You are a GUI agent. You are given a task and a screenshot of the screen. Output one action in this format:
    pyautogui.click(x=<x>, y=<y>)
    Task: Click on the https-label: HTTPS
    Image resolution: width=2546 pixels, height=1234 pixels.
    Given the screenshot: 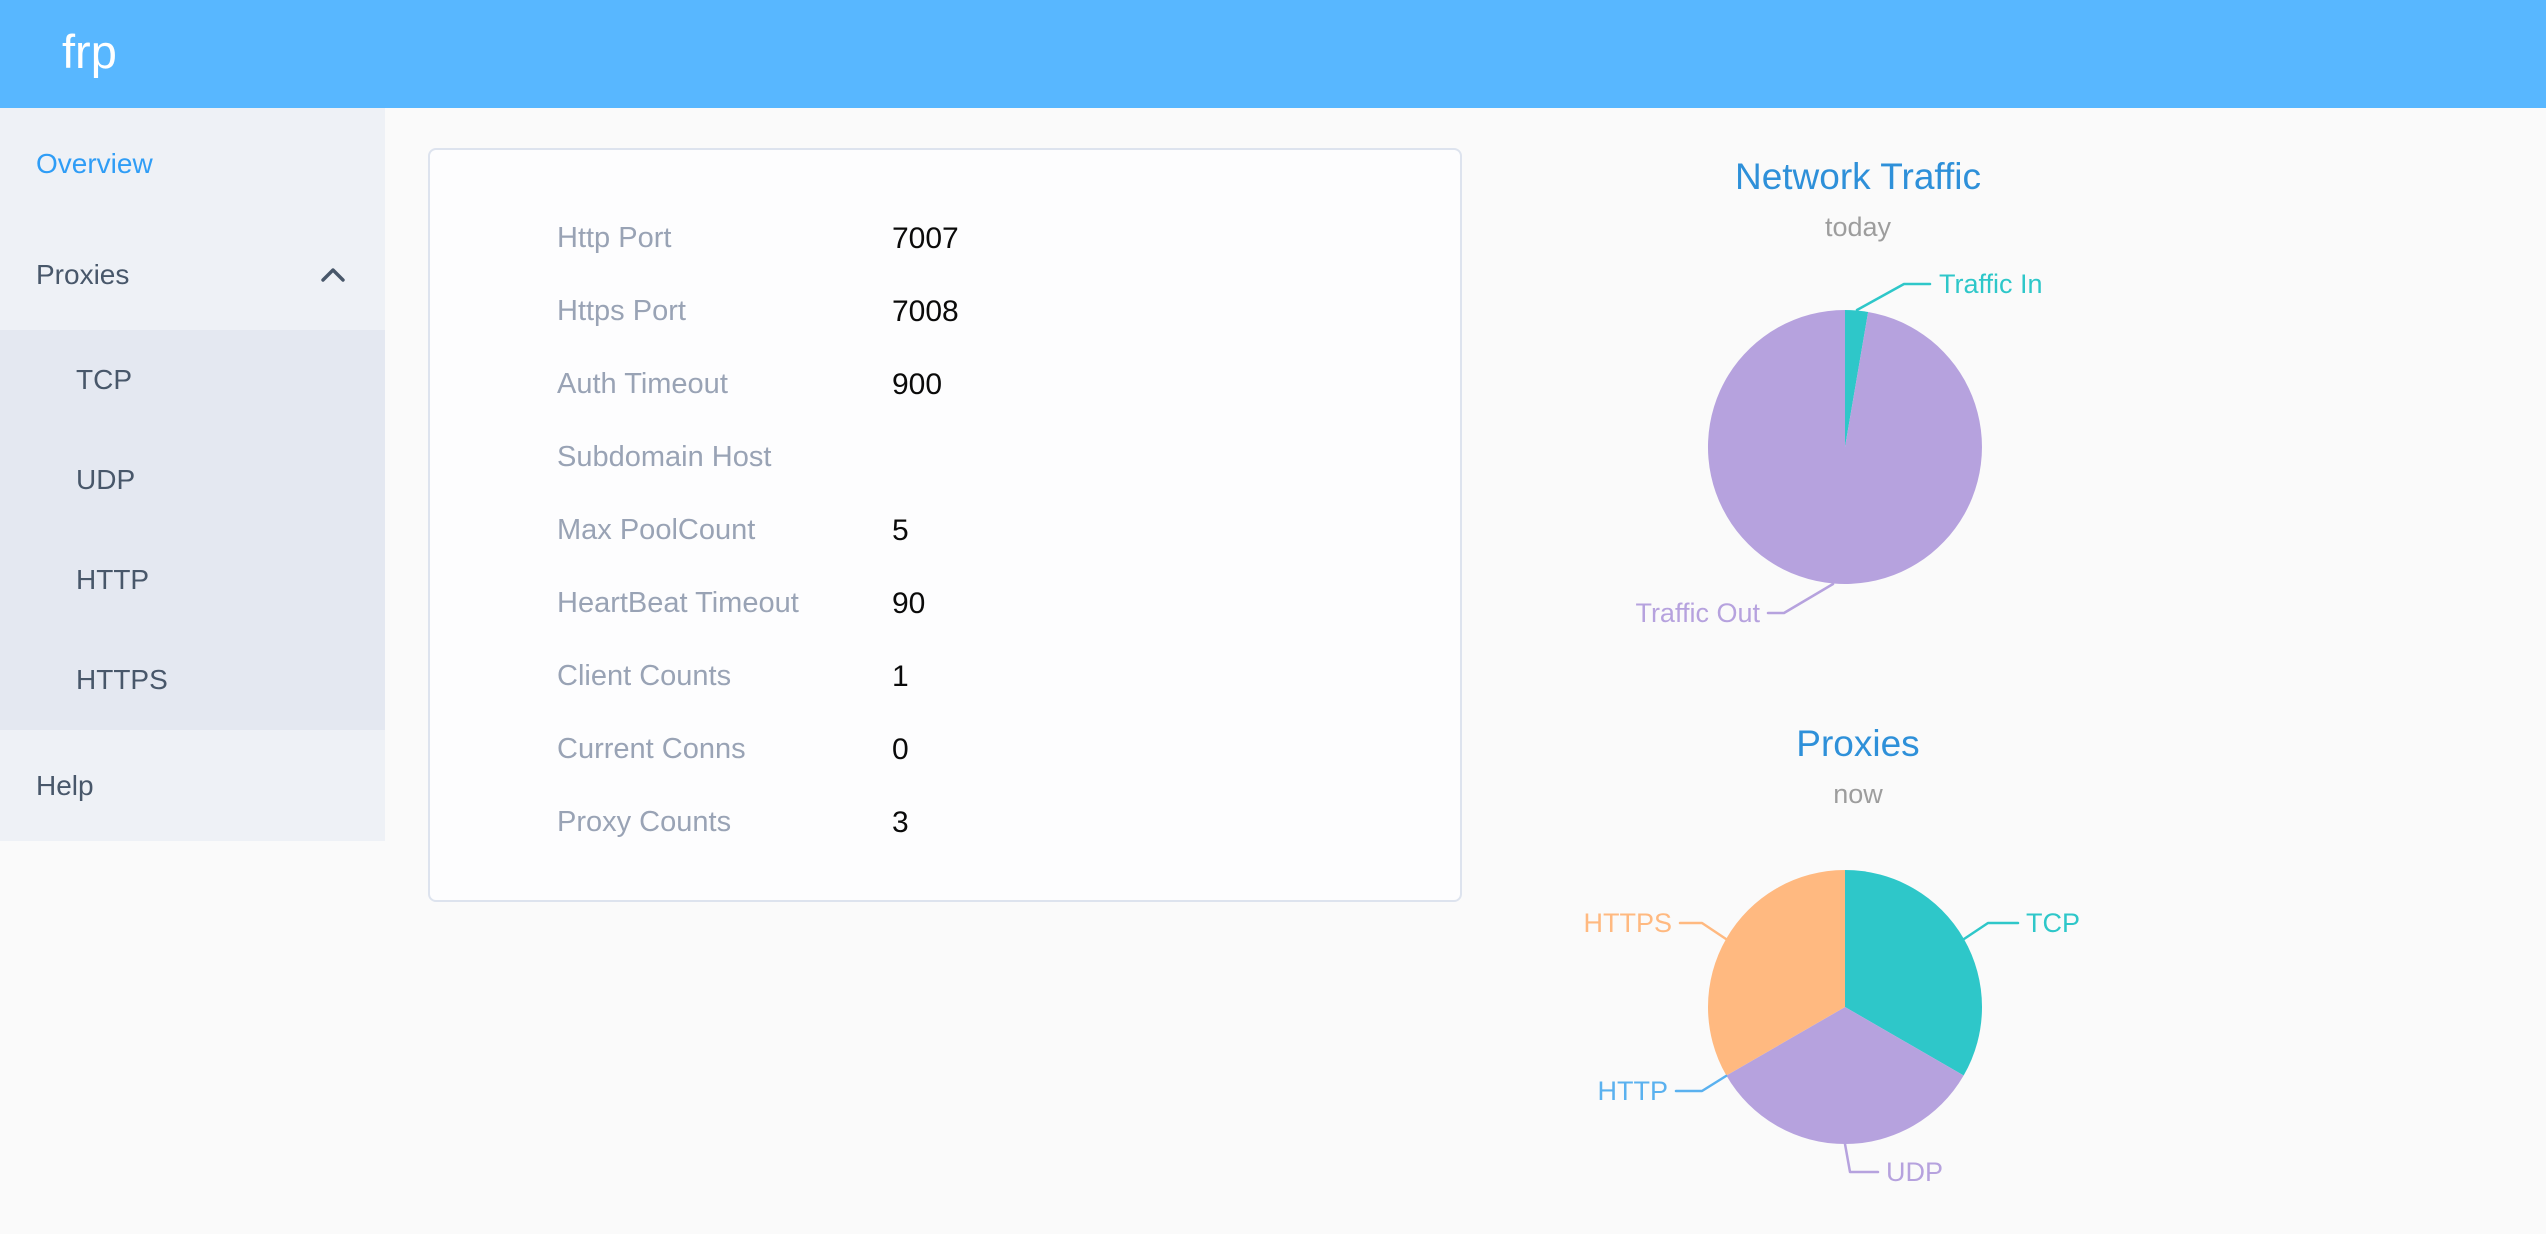 What is the action you would take?
    pyautogui.click(x=1627, y=923)
    